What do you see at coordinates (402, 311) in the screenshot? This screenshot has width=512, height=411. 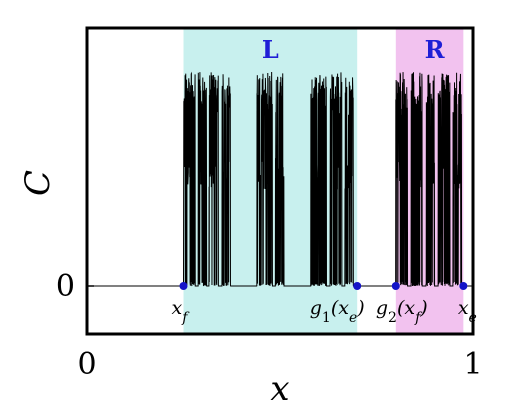 I see `marker-label: g2(xf)` at bounding box center [402, 311].